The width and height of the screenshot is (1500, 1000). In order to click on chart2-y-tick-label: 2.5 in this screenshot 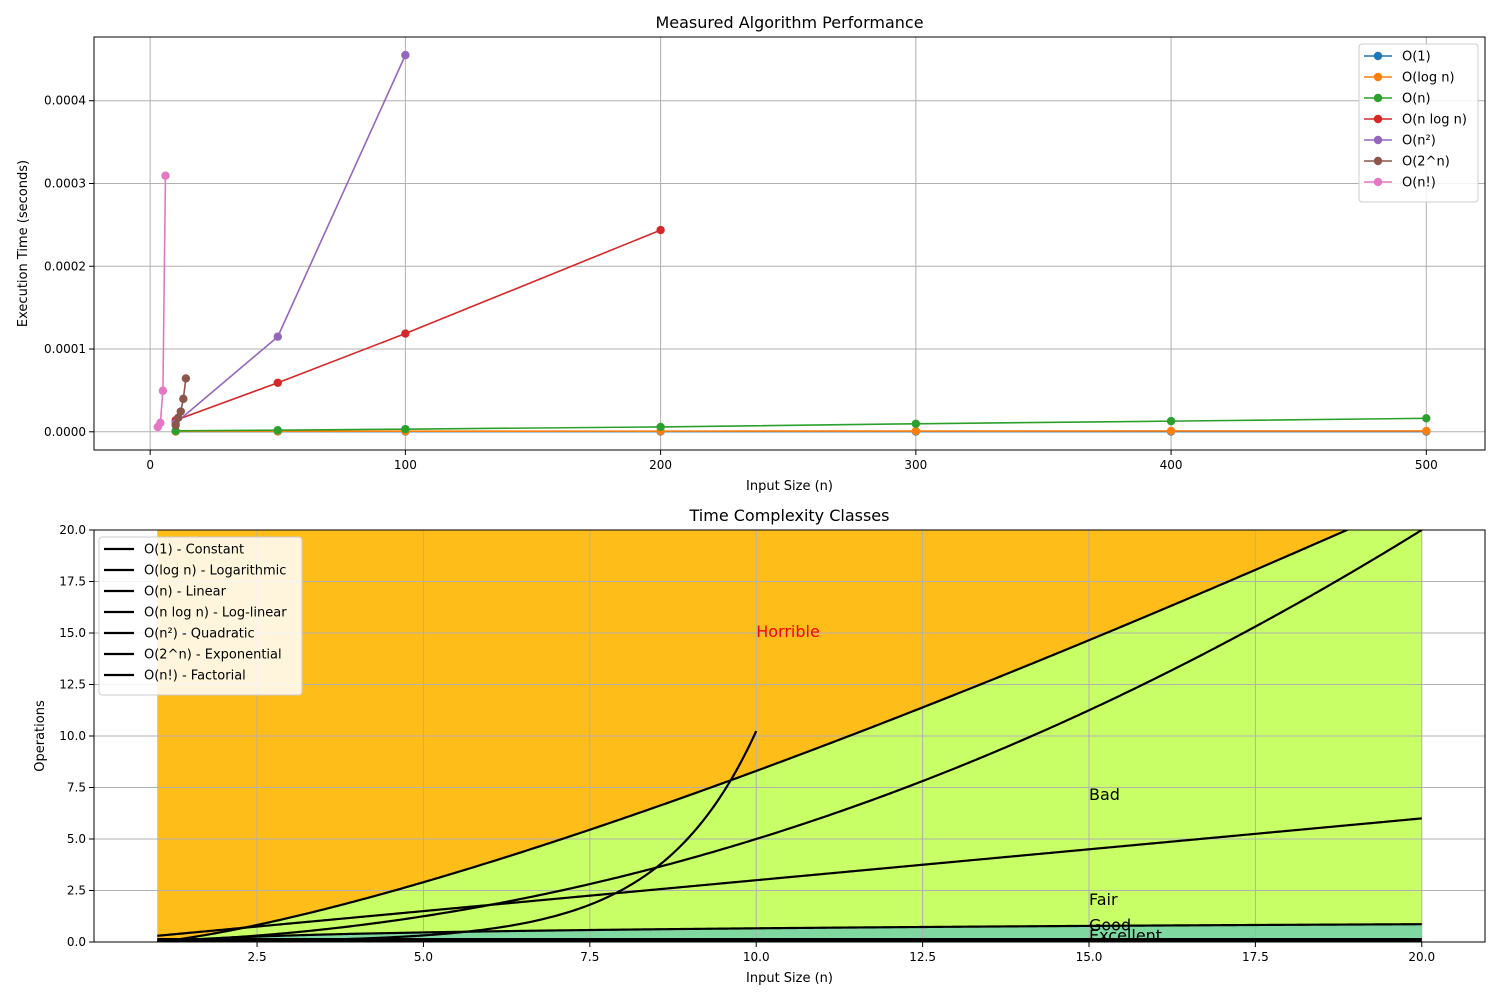, I will do `click(76, 891)`.